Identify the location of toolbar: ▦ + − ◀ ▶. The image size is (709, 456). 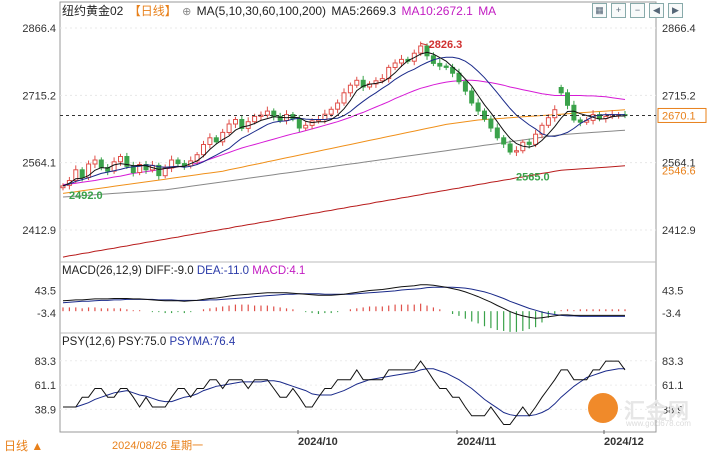
(639, 10).